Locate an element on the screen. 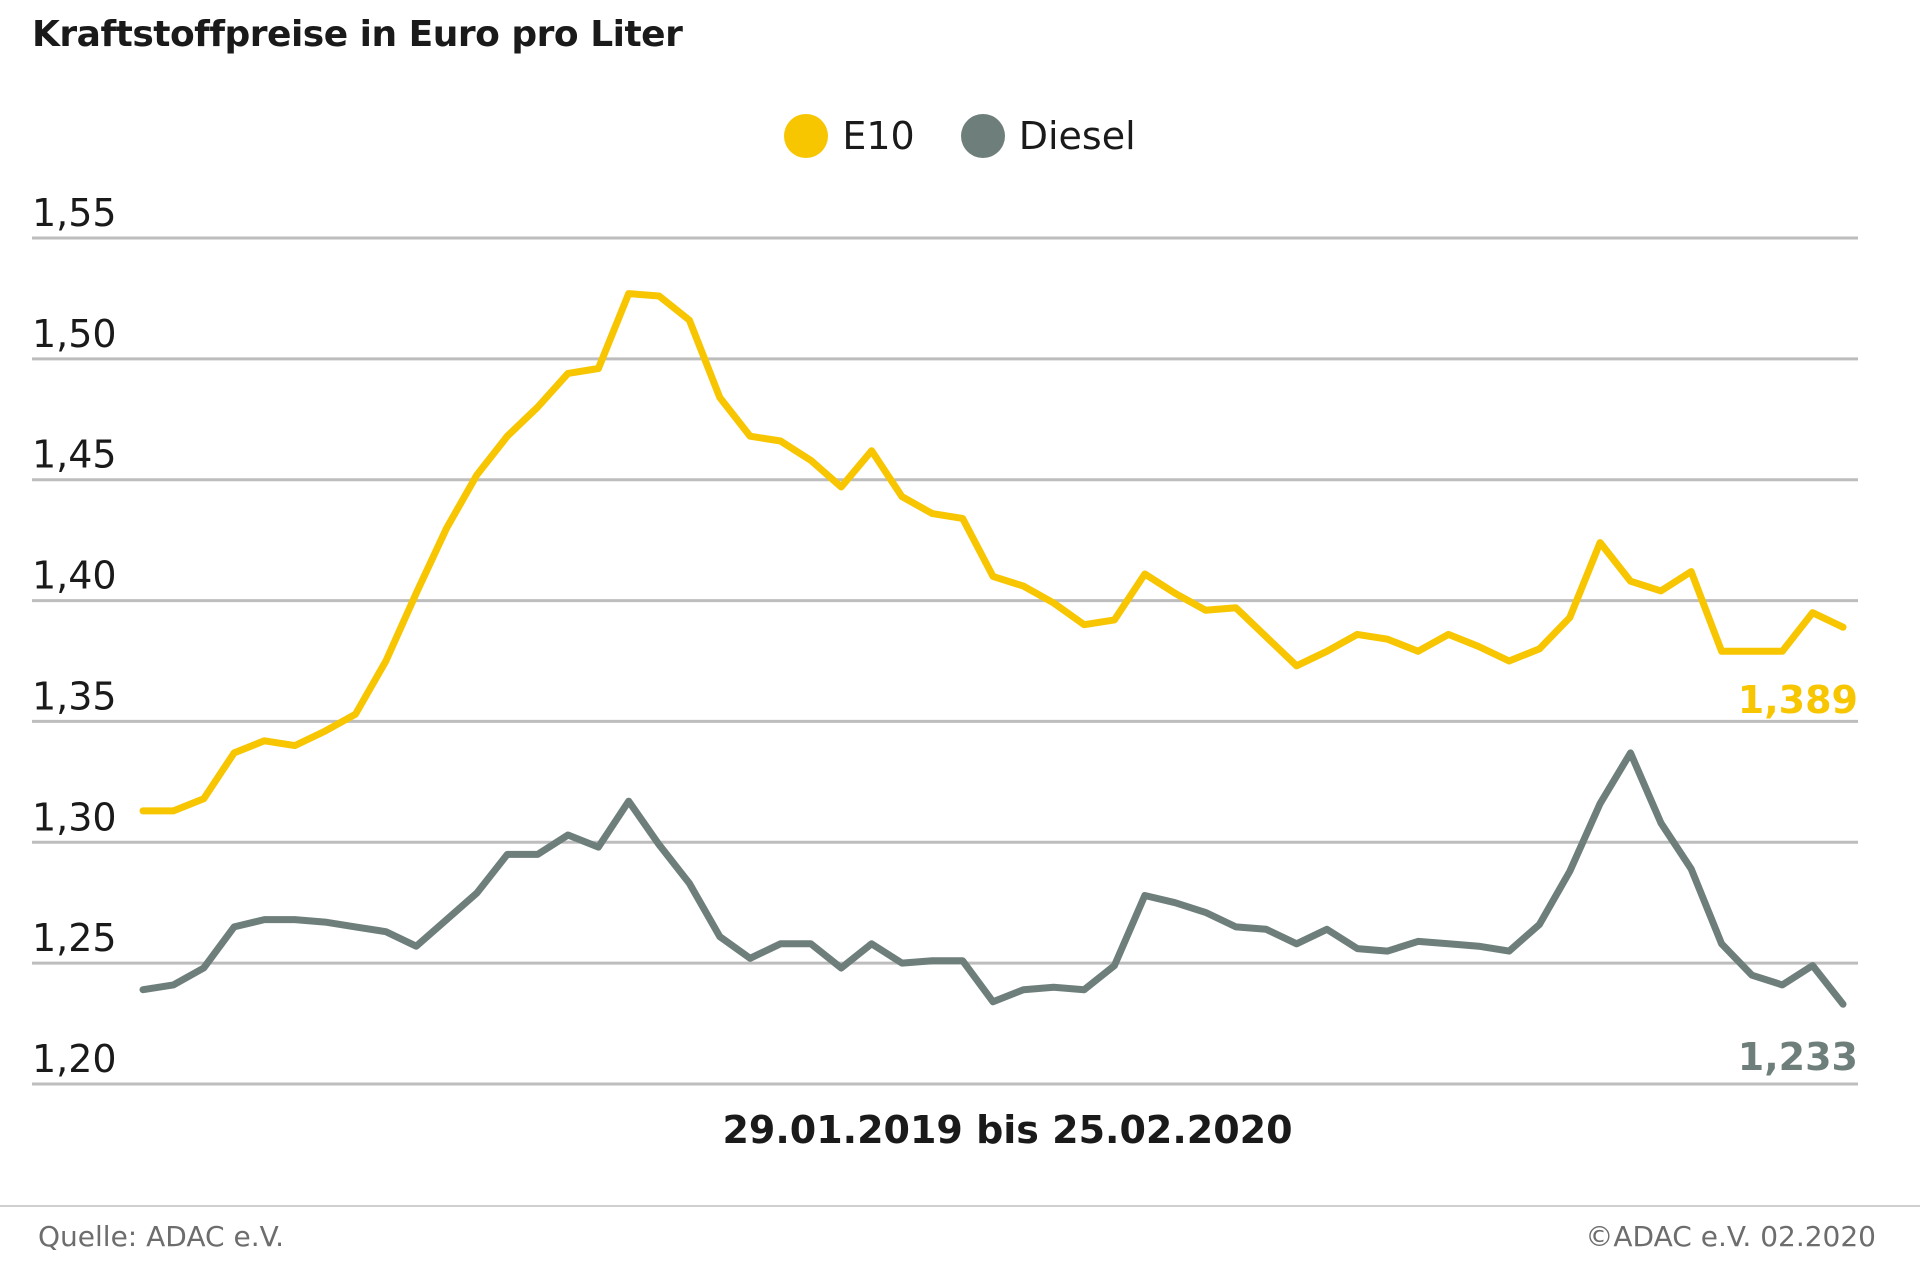  legend: E10 Diesel is located at coordinates (960, 136).